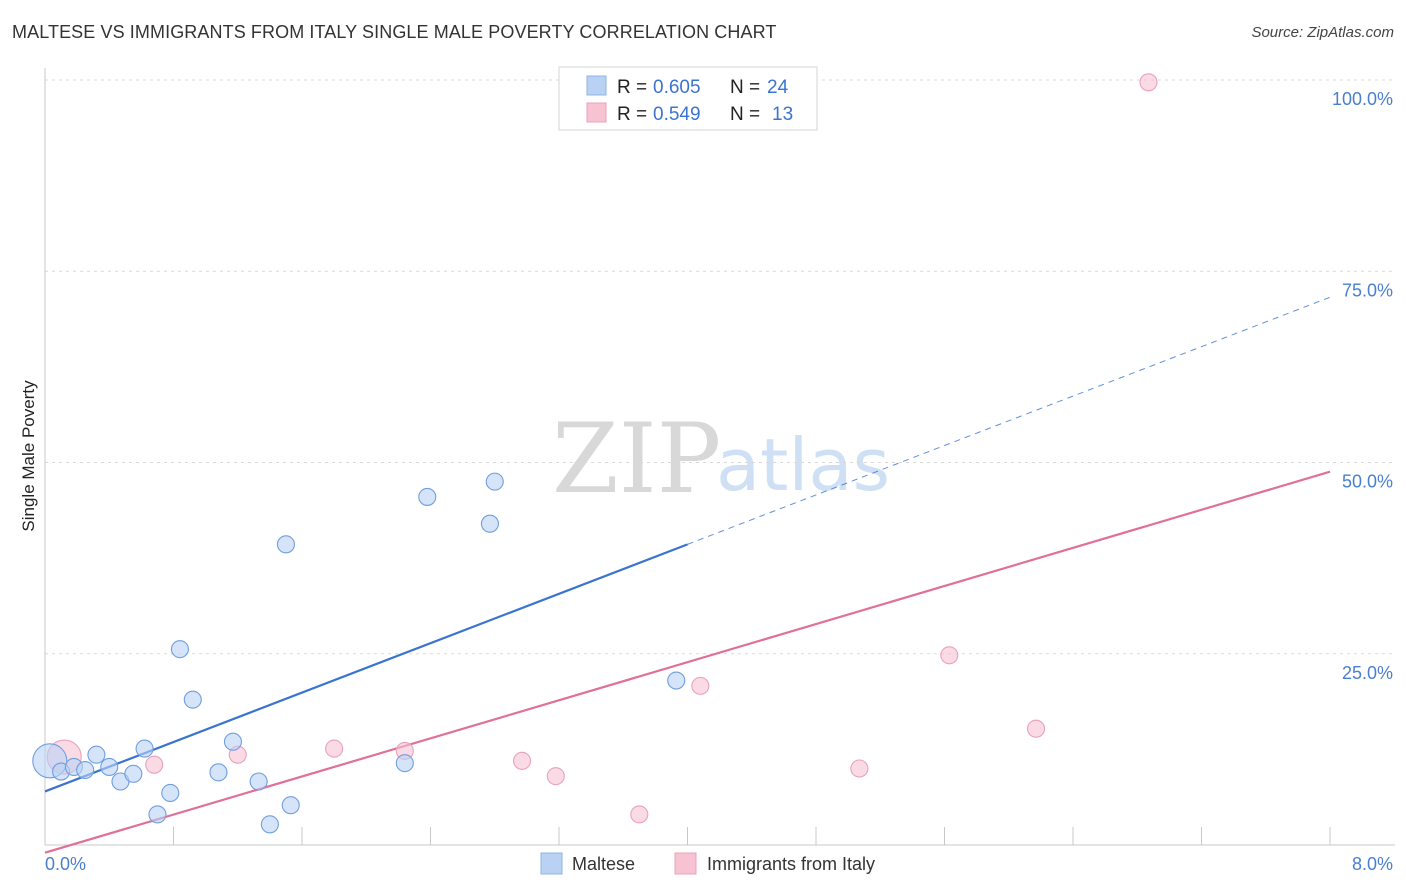 The image size is (1406, 892). What do you see at coordinates (791, 864) in the screenshot?
I see `bottom-legend-label-italy: Immigrants from Italy` at bounding box center [791, 864].